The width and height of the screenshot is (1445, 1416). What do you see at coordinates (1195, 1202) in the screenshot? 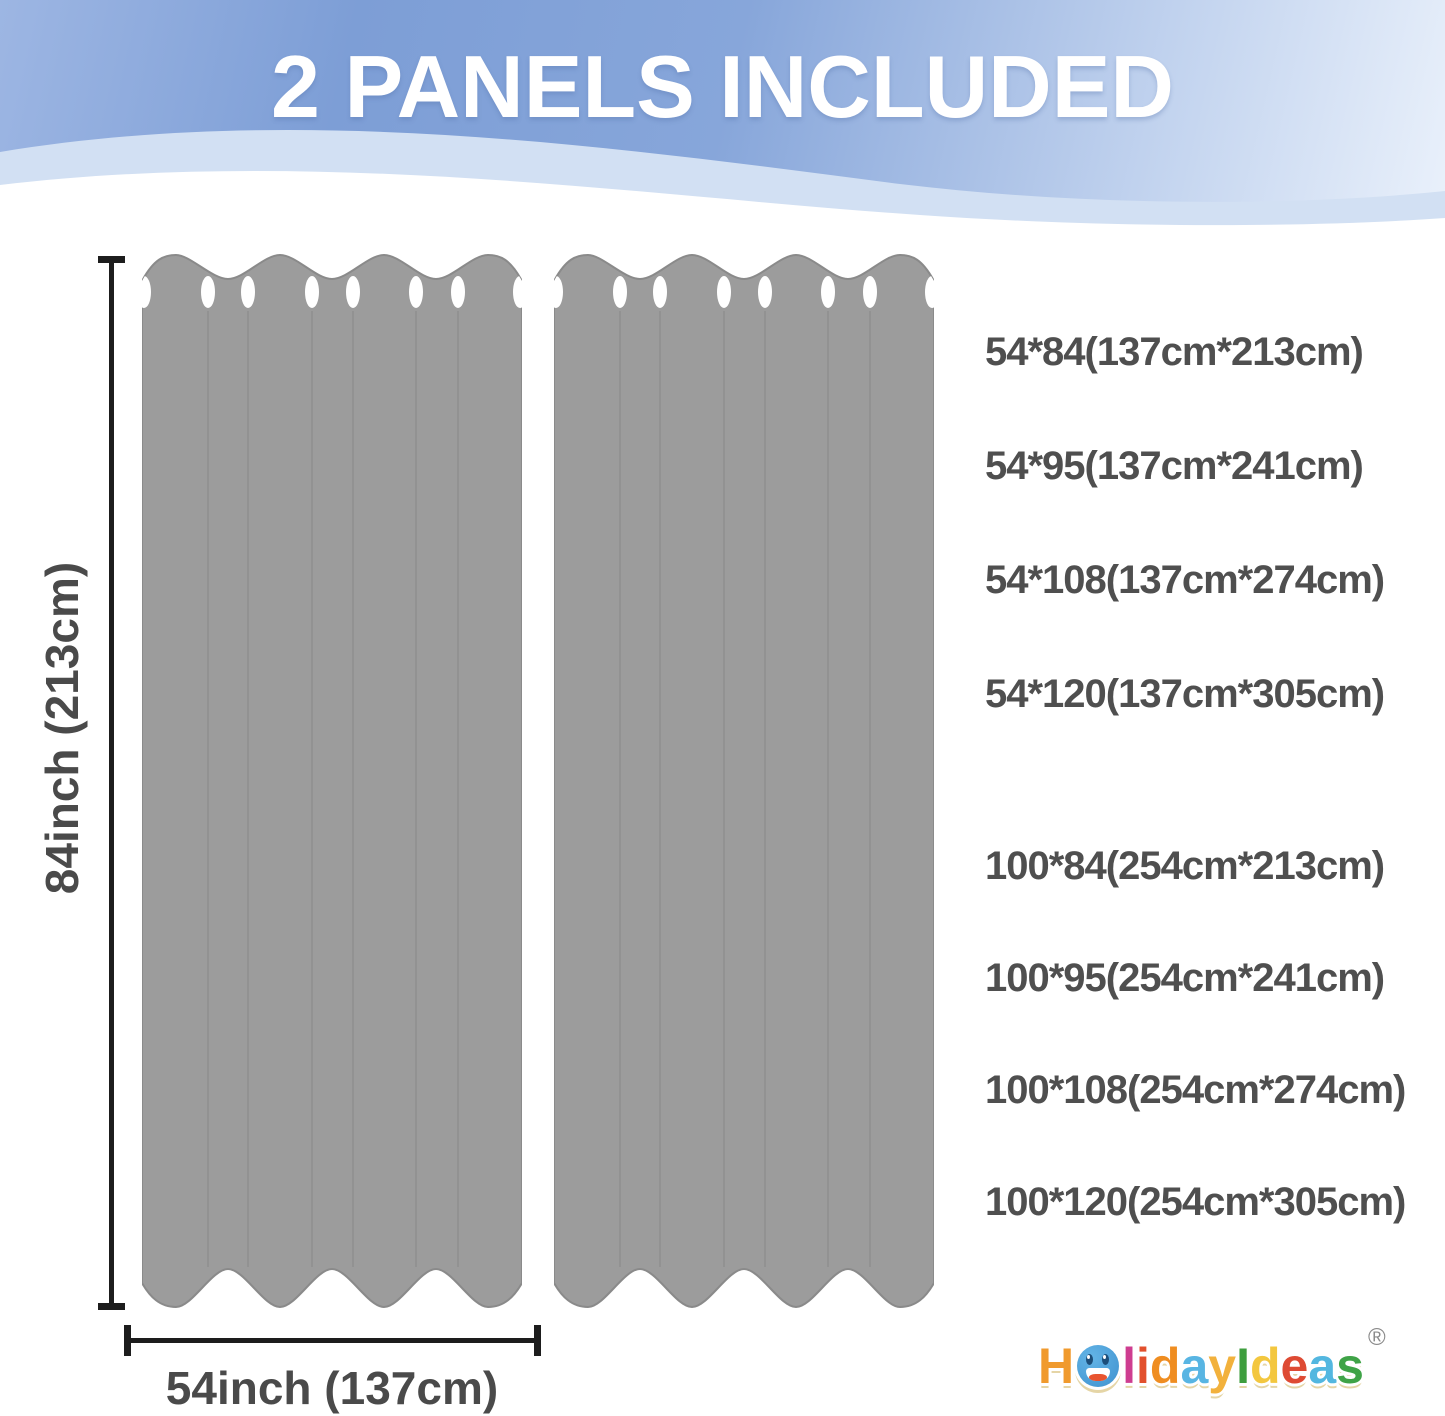
I see `size-option: 100*120(254cm*305cm)` at bounding box center [1195, 1202].